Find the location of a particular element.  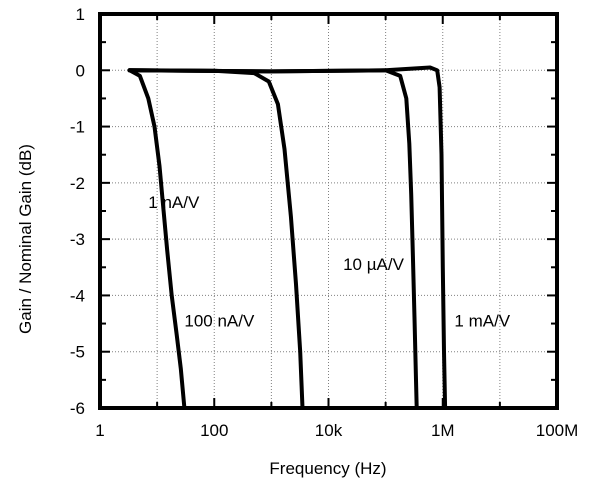

x-axis-label: Frequency (Hz) is located at coordinates (327, 468).